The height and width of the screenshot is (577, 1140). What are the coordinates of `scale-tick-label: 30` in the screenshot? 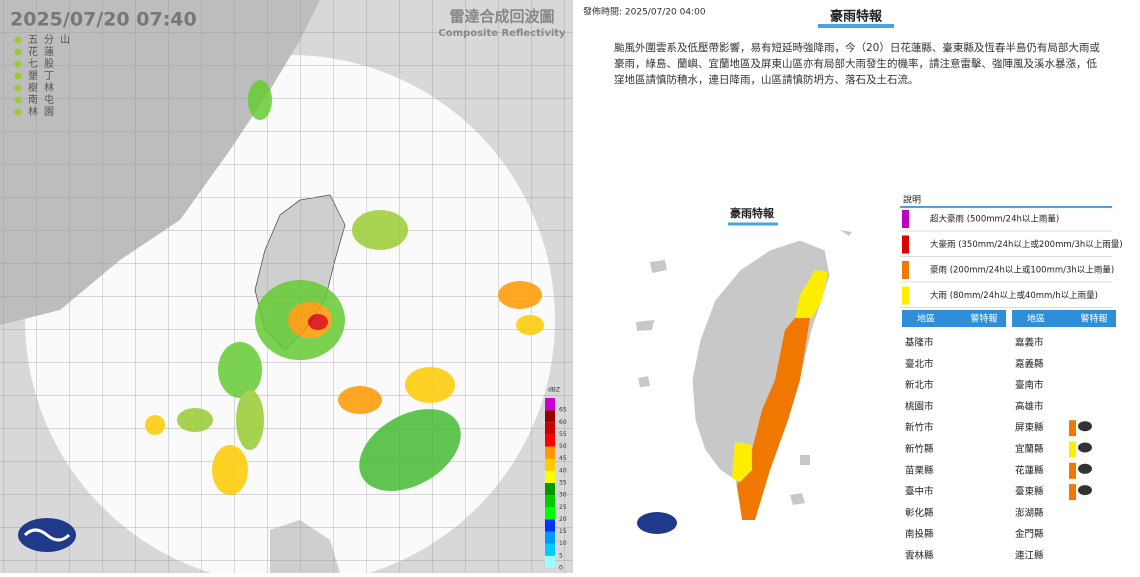 It's located at (563, 495).